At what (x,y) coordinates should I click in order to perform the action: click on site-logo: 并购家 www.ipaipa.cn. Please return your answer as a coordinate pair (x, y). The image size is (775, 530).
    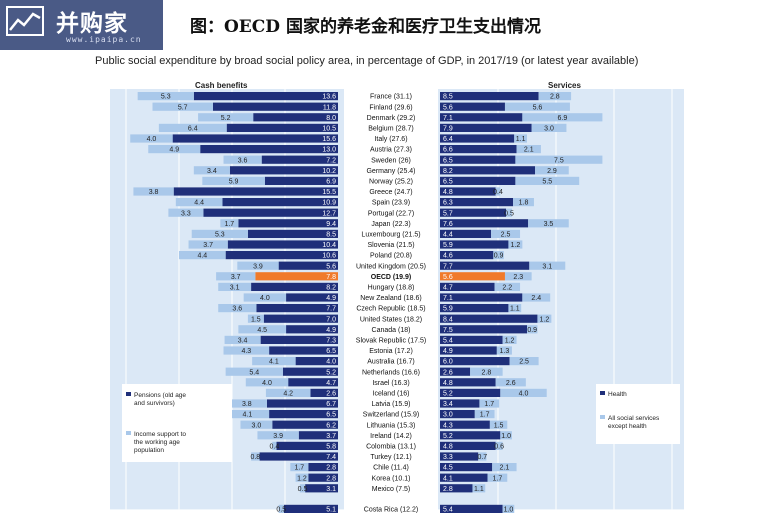
    Looking at the image, I should click on (81, 25).